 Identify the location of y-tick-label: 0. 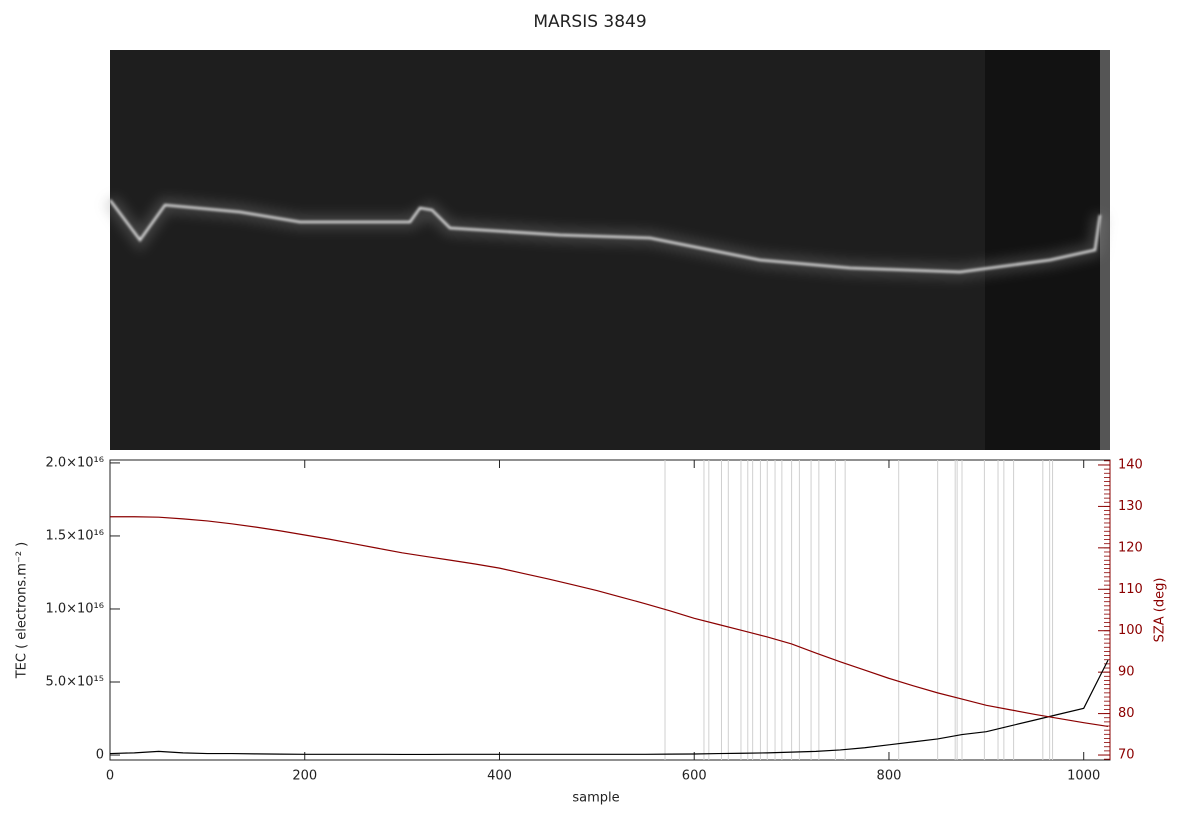
(100, 755).